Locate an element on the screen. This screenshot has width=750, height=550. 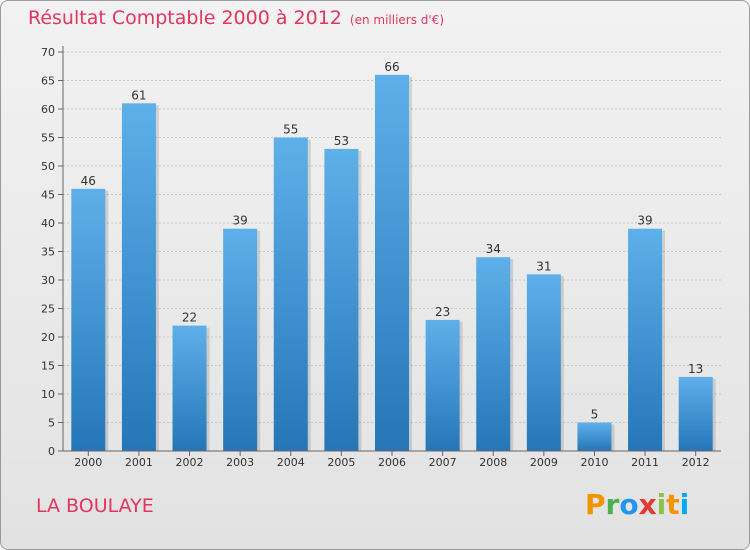
bar-2012 is located at coordinates (695, 413).